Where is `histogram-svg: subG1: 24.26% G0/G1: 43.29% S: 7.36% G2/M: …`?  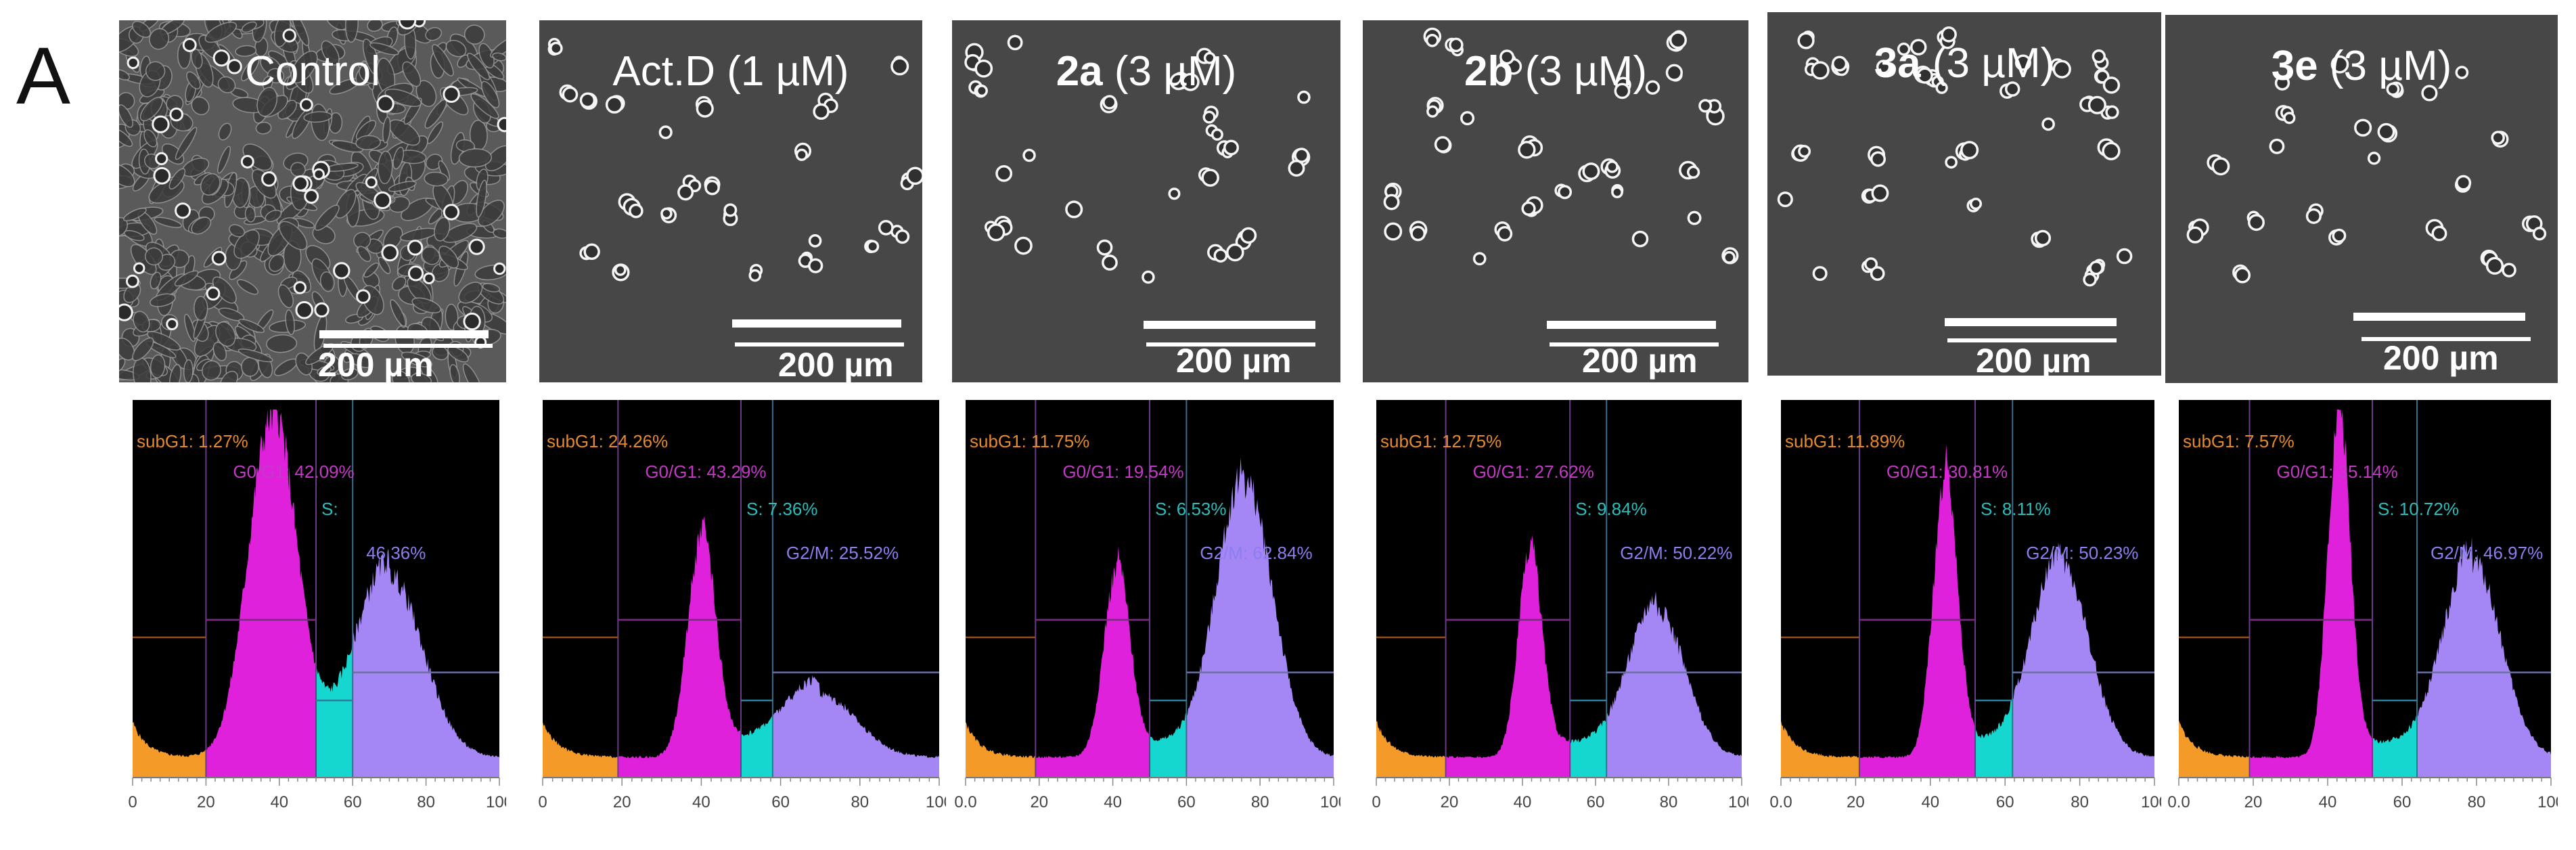
histogram-svg: subG1: 24.26% G0/G1: 43.29% S: 7.36% G2/M: … is located at coordinates (742, 605).